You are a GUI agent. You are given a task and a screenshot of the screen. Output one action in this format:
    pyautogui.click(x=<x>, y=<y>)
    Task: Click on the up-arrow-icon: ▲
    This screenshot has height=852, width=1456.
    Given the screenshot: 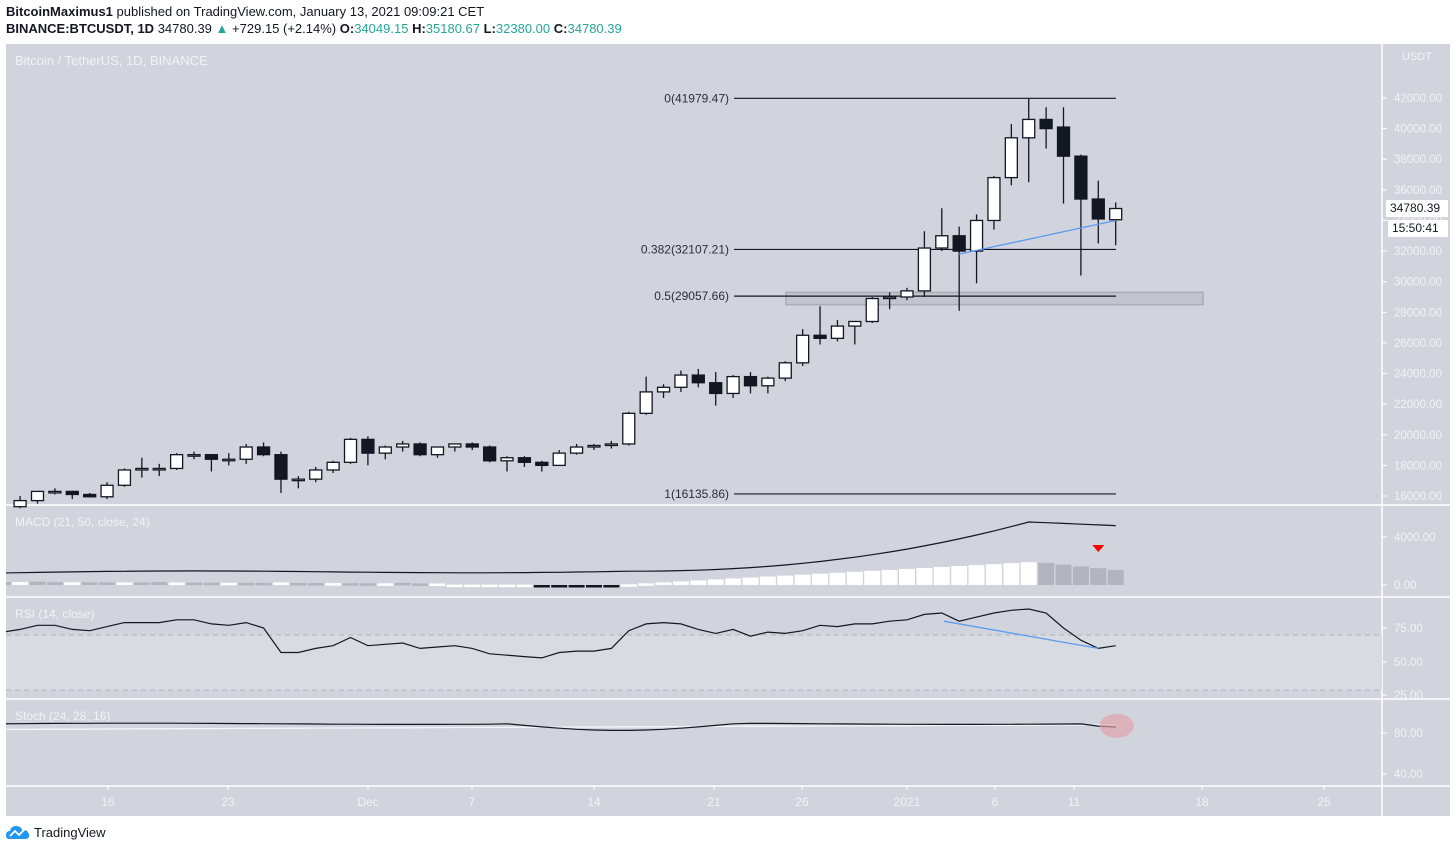 What is the action you would take?
    pyautogui.click(x=222, y=28)
    